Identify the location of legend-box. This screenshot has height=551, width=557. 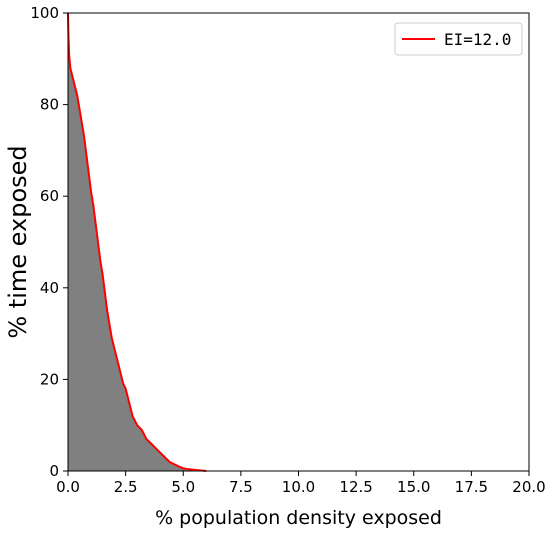
(458, 39).